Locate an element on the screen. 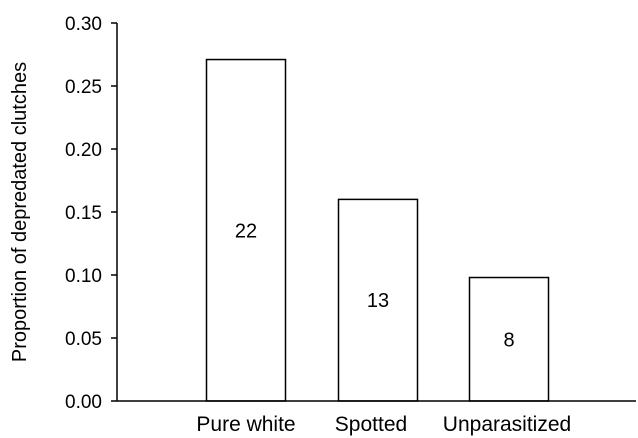  bar-pure-white is located at coordinates (246, 230).